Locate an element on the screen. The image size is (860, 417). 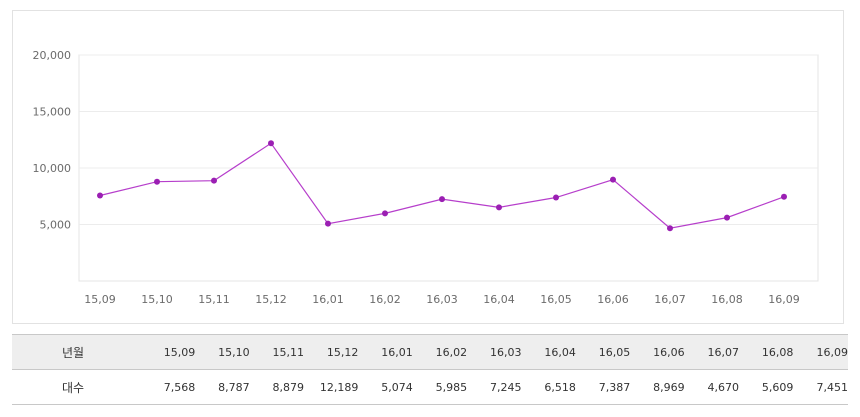
x-tick-label: 16,09 is located at coordinates (784, 299).